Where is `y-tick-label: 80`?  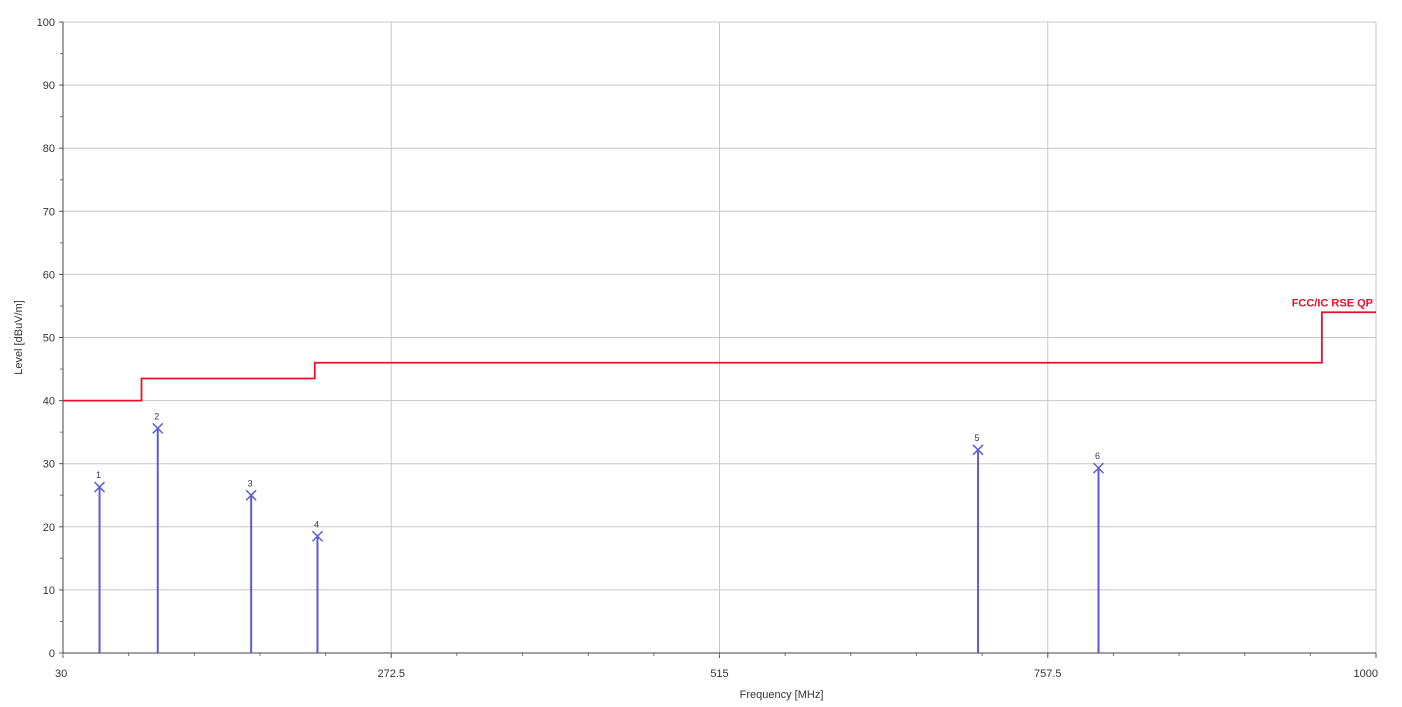 y-tick-label: 80 is located at coordinates (49, 149).